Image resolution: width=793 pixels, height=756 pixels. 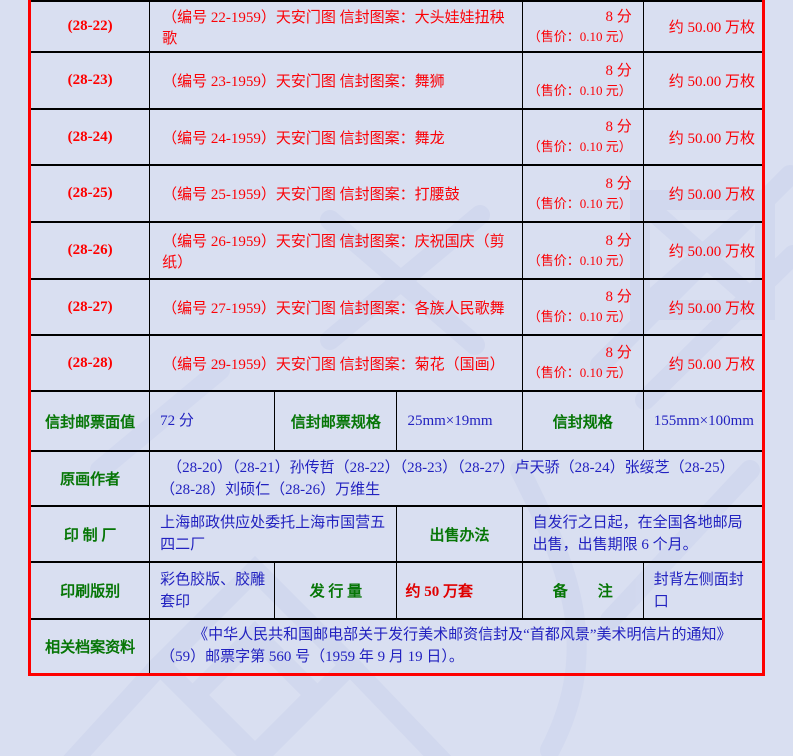 What do you see at coordinates (459, 534) in the screenshot?
I see `sale-method-label: 出售办法` at bounding box center [459, 534].